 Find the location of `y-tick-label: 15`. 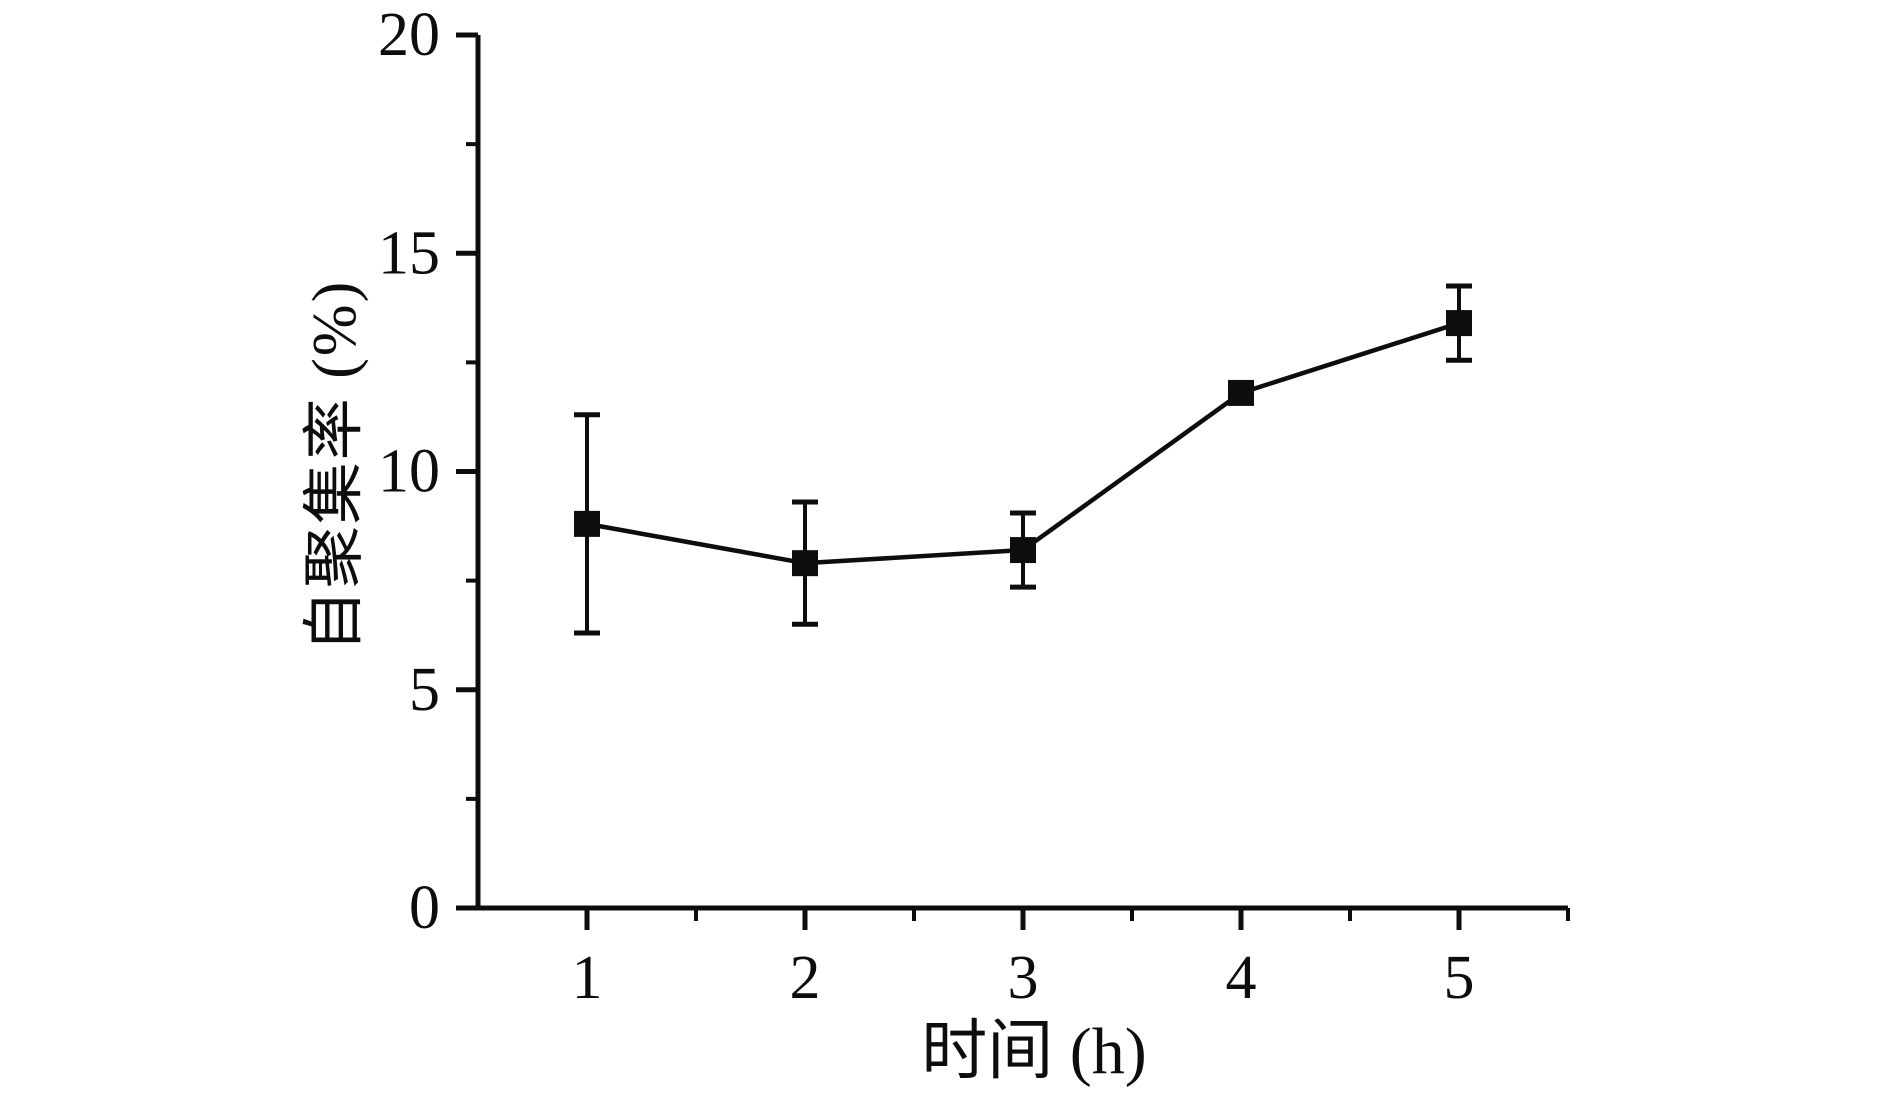

y-tick-label: 15 is located at coordinates (409, 253).